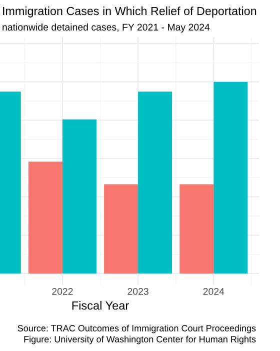 The width and height of the screenshot is (280, 351). Describe the element at coordinates (129, 12) in the screenshot. I see `chart-title: Immigration Cases in Which Relief of Deportation` at that location.